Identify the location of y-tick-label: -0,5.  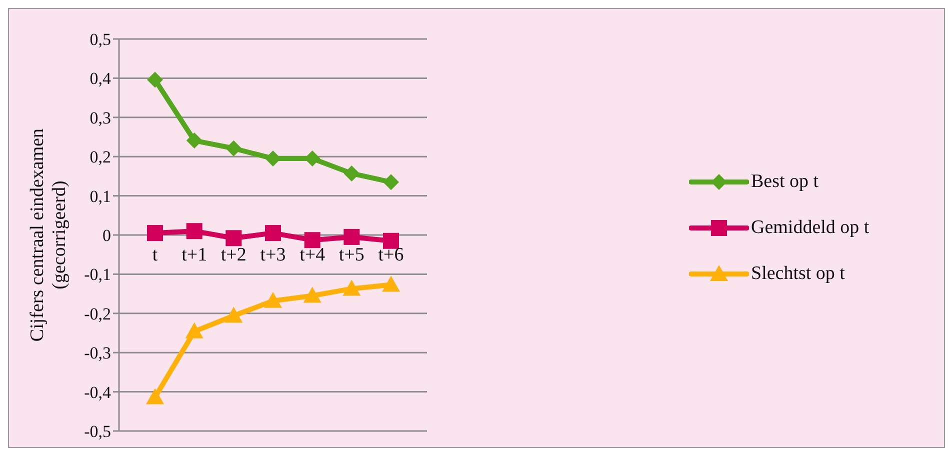
(97, 432).